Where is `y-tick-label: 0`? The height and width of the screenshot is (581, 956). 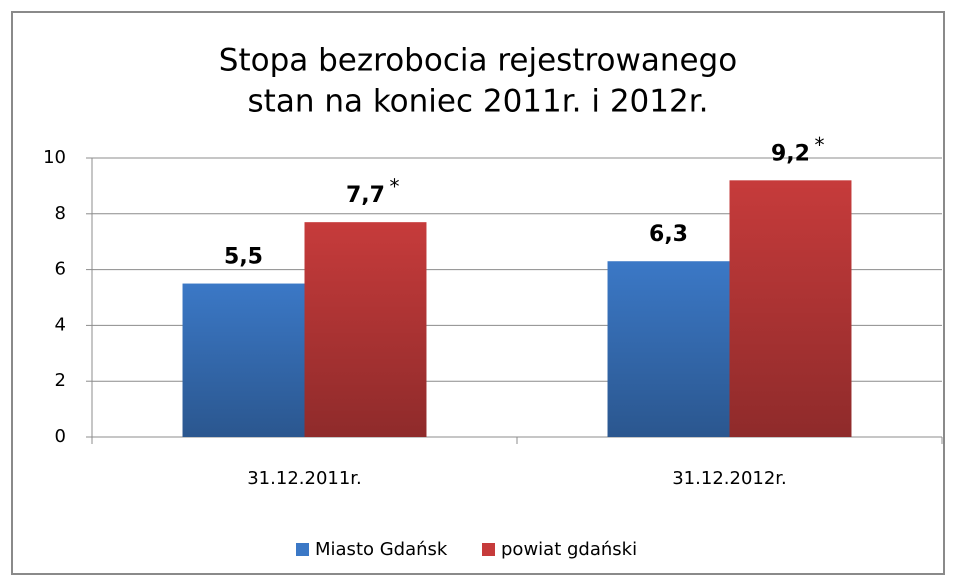
y-tick-label: 0 is located at coordinates (60, 436).